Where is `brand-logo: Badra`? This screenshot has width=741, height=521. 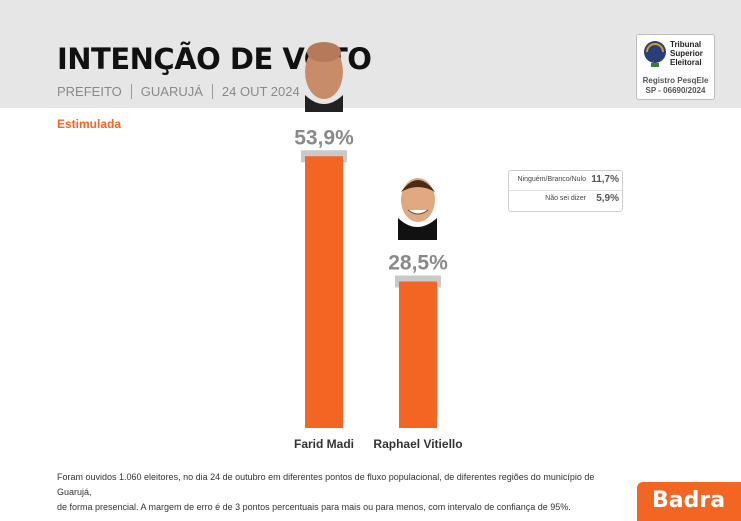 brand-logo: Badra is located at coordinates (689, 501).